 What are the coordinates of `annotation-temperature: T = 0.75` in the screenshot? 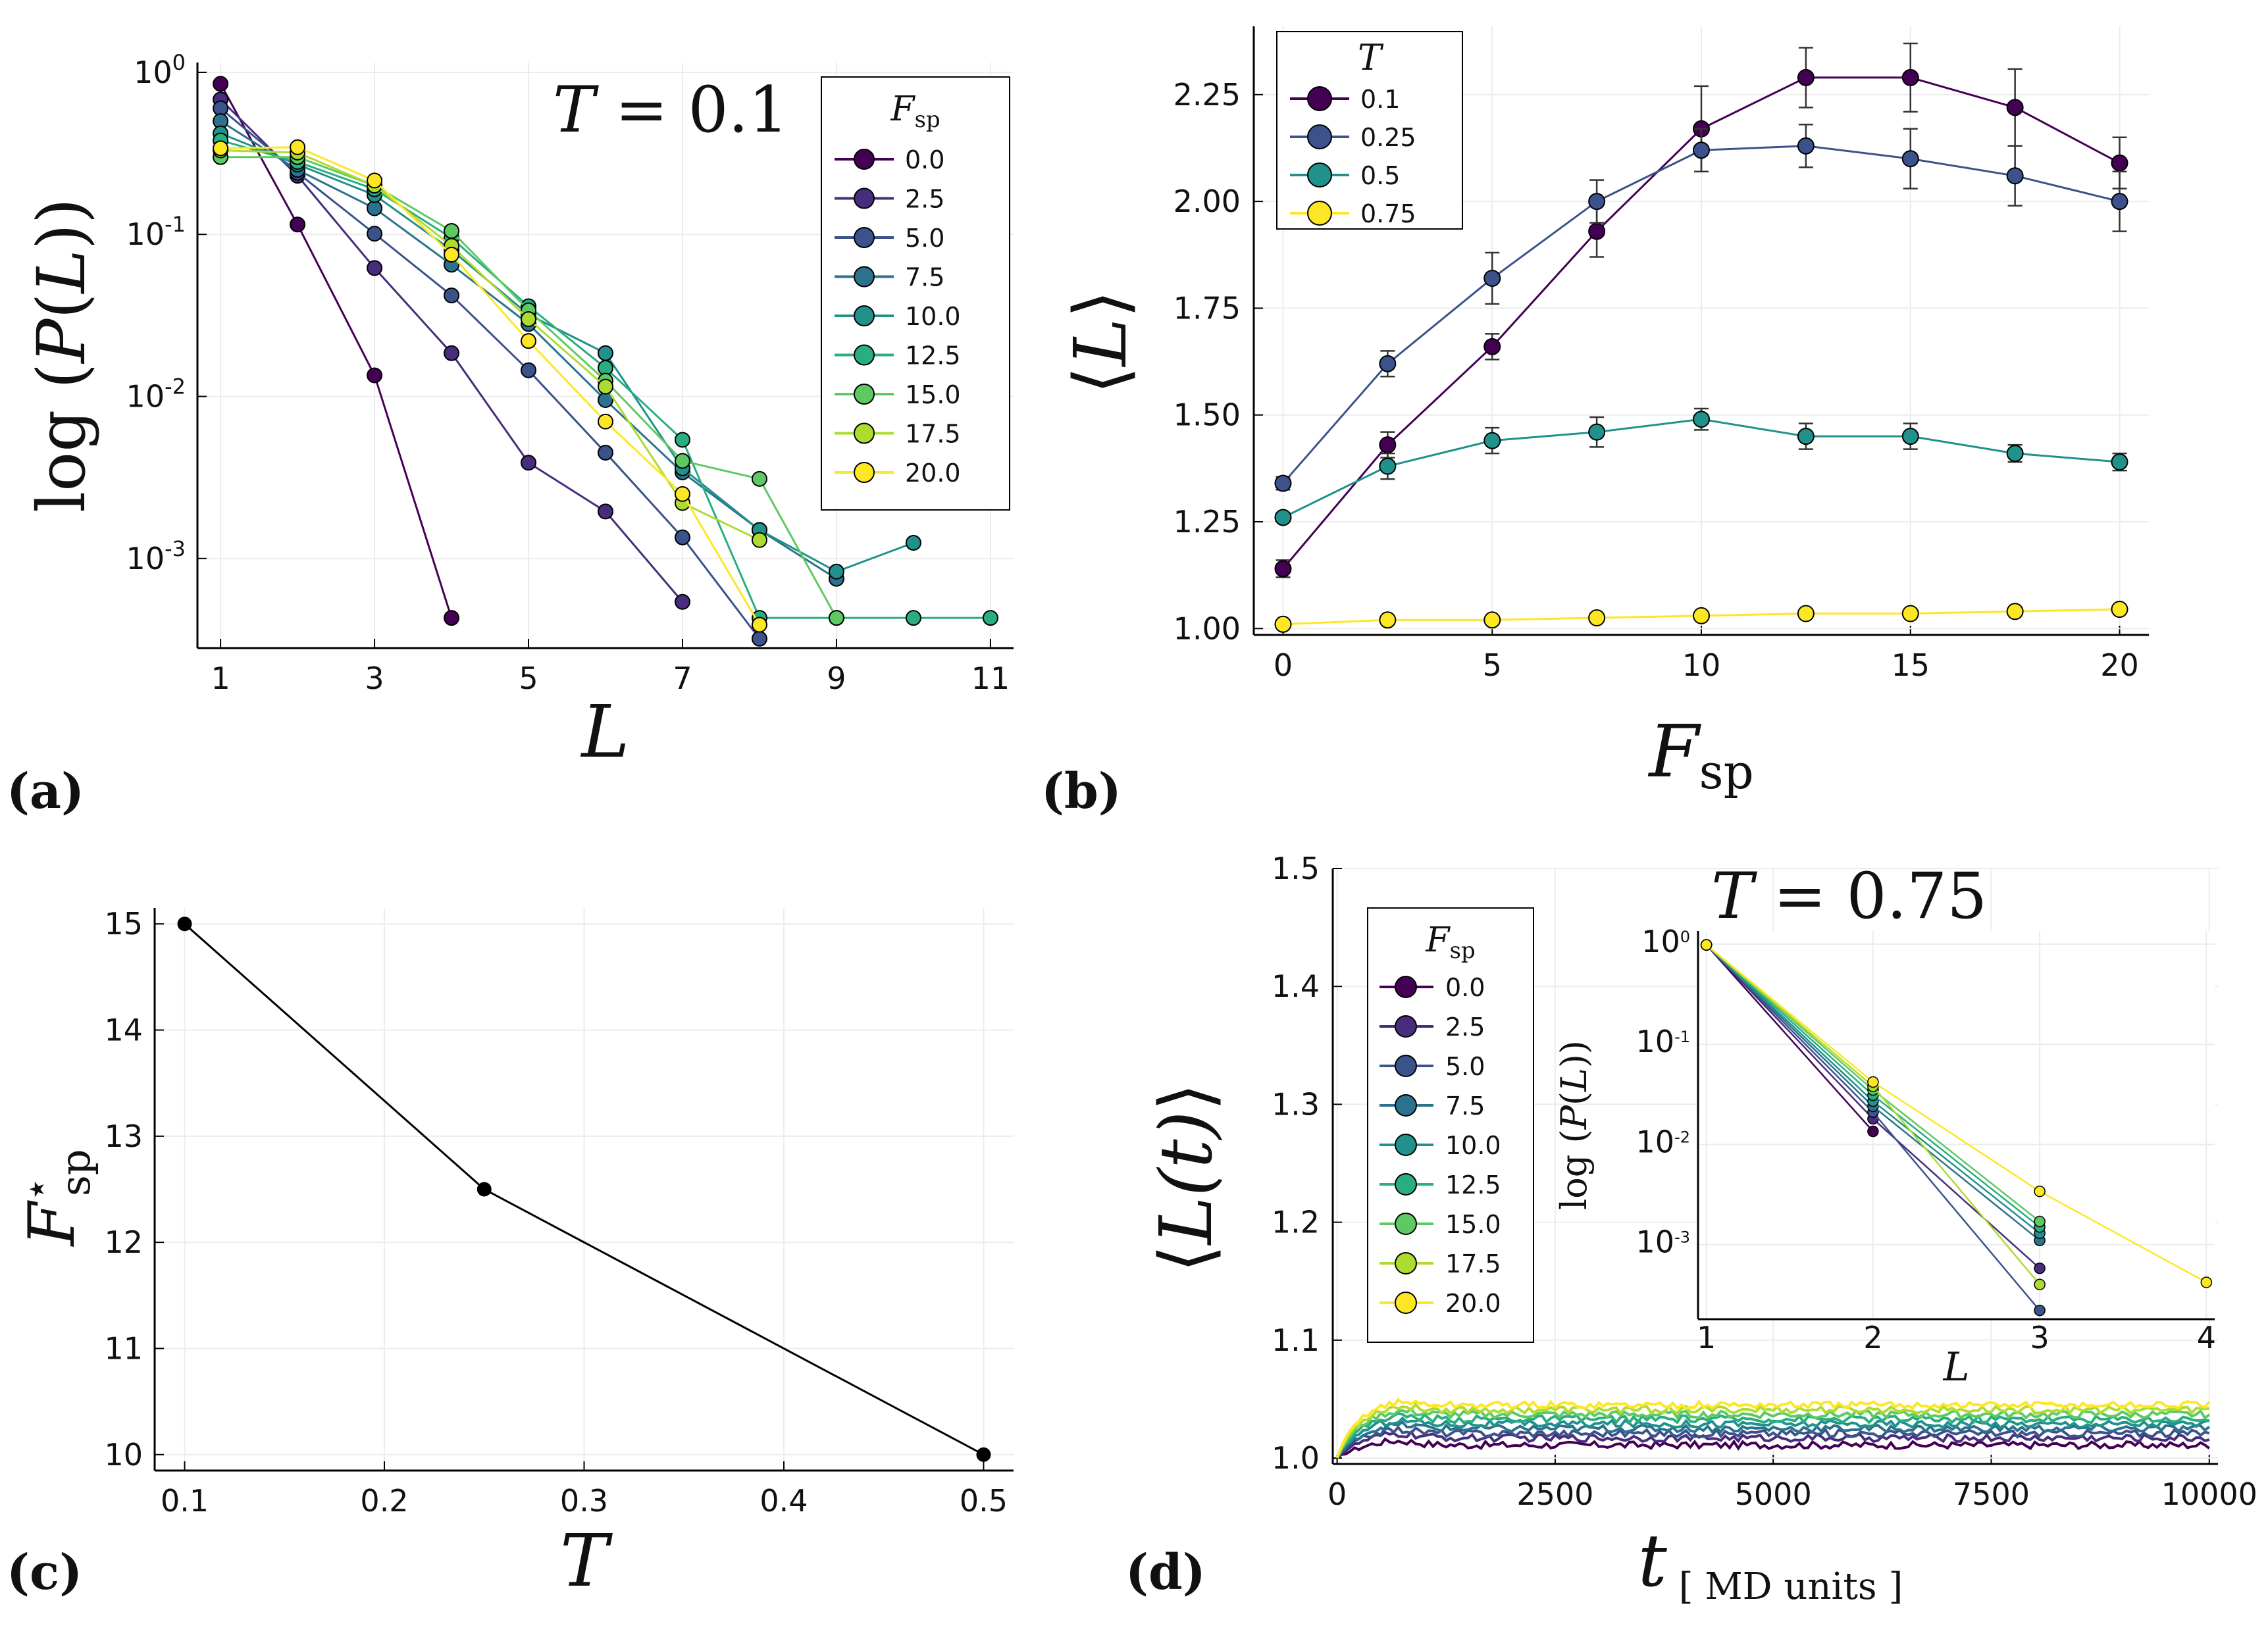 It's located at (1849, 896).